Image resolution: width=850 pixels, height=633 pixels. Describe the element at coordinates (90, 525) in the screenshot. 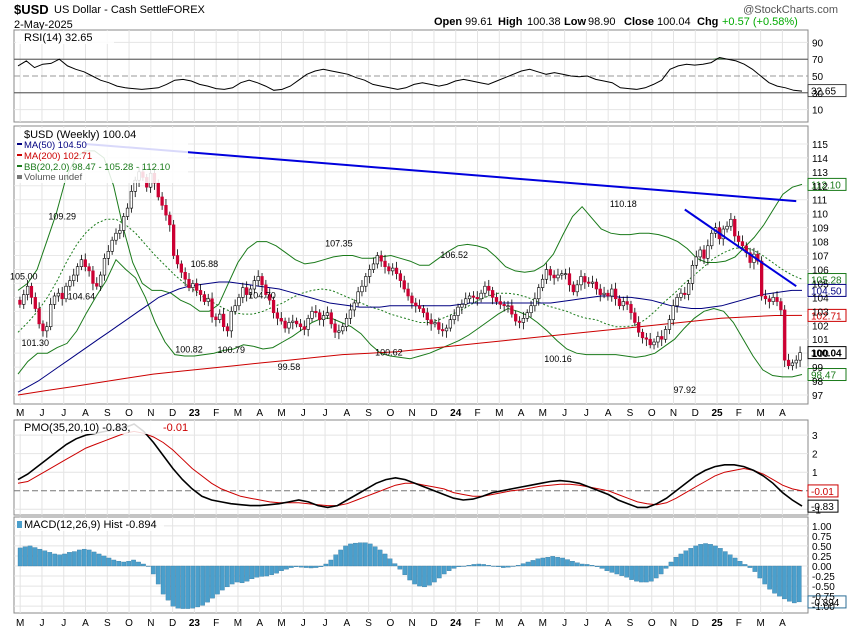

I see `macd-title-text: MACD(12,26,9) Hist -0.894` at that location.